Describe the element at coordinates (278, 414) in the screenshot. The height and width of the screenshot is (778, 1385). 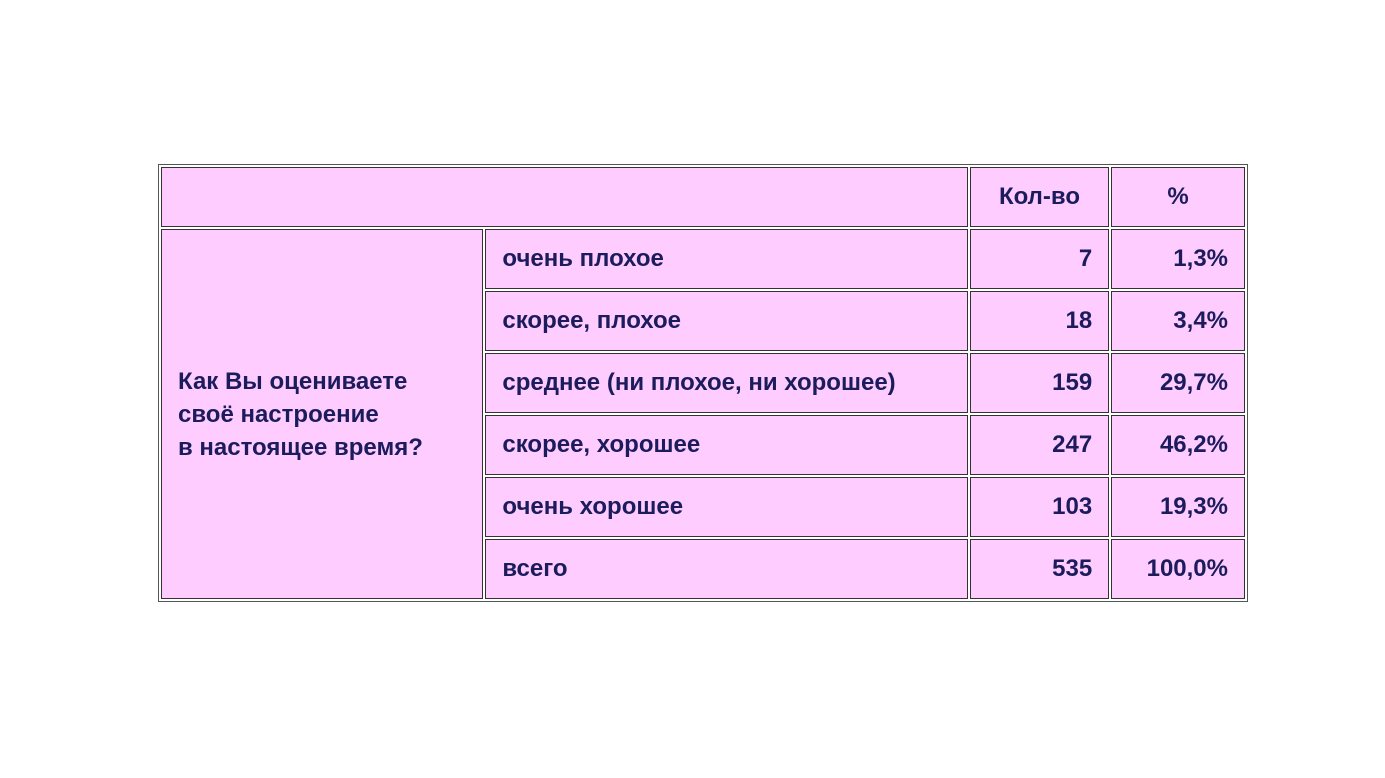
I see `question-line: своё настроение` at that location.